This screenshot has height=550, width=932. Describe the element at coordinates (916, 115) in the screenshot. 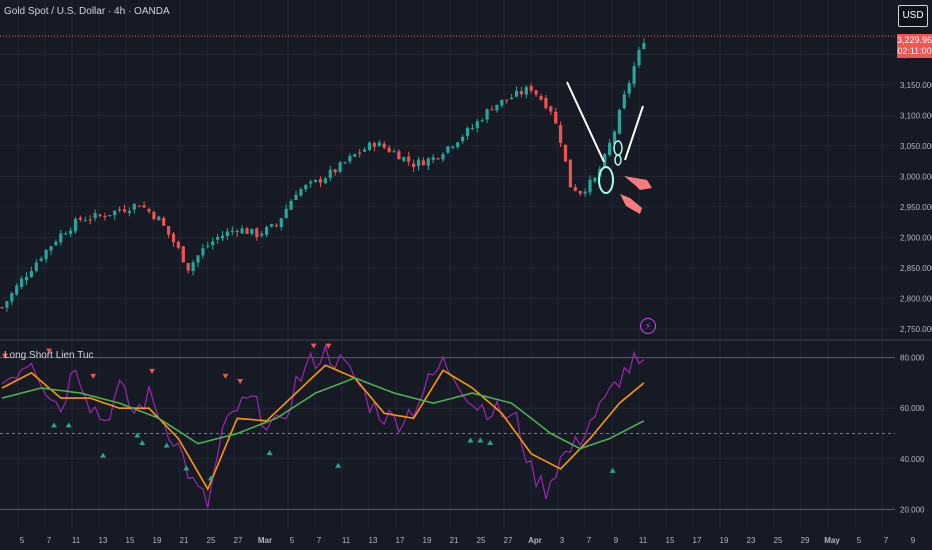

I see `y-tick-label: 3,100.000` at that location.